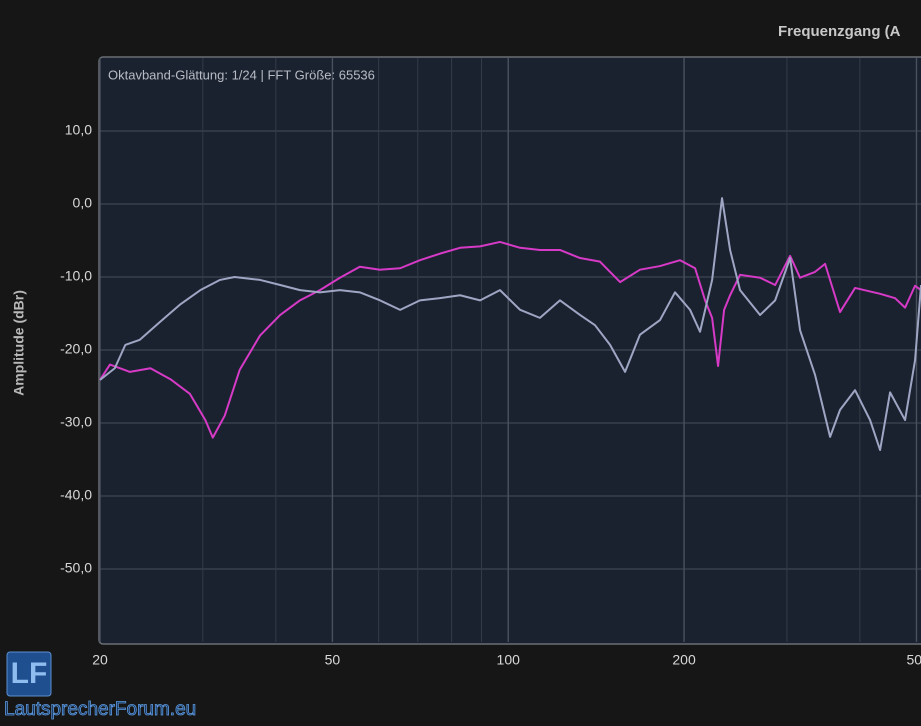 Image resolution: width=921 pixels, height=726 pixels. What do you see at coordinates (100, 660) in the screenshot?
I see `x-tick-label: 20` at bounding box center [100, 660].